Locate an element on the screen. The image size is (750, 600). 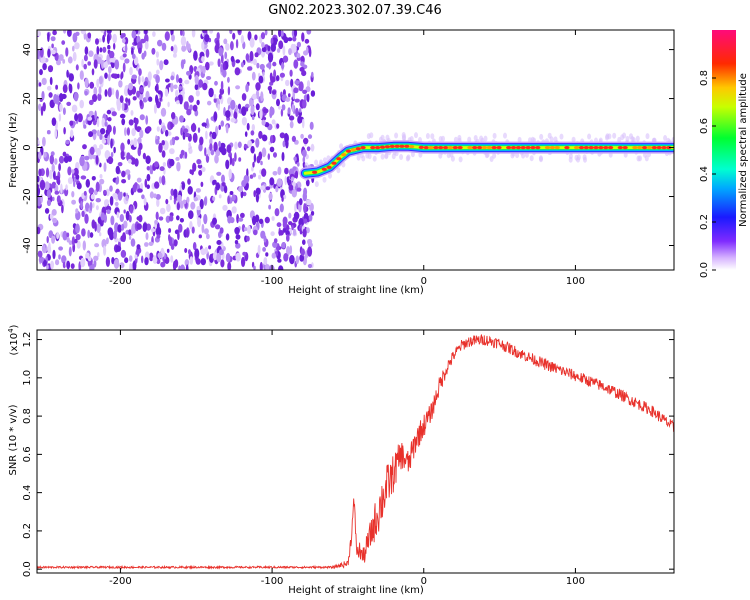
colorbar-tick-label: 0.6 is located at coordinates (704, 126).